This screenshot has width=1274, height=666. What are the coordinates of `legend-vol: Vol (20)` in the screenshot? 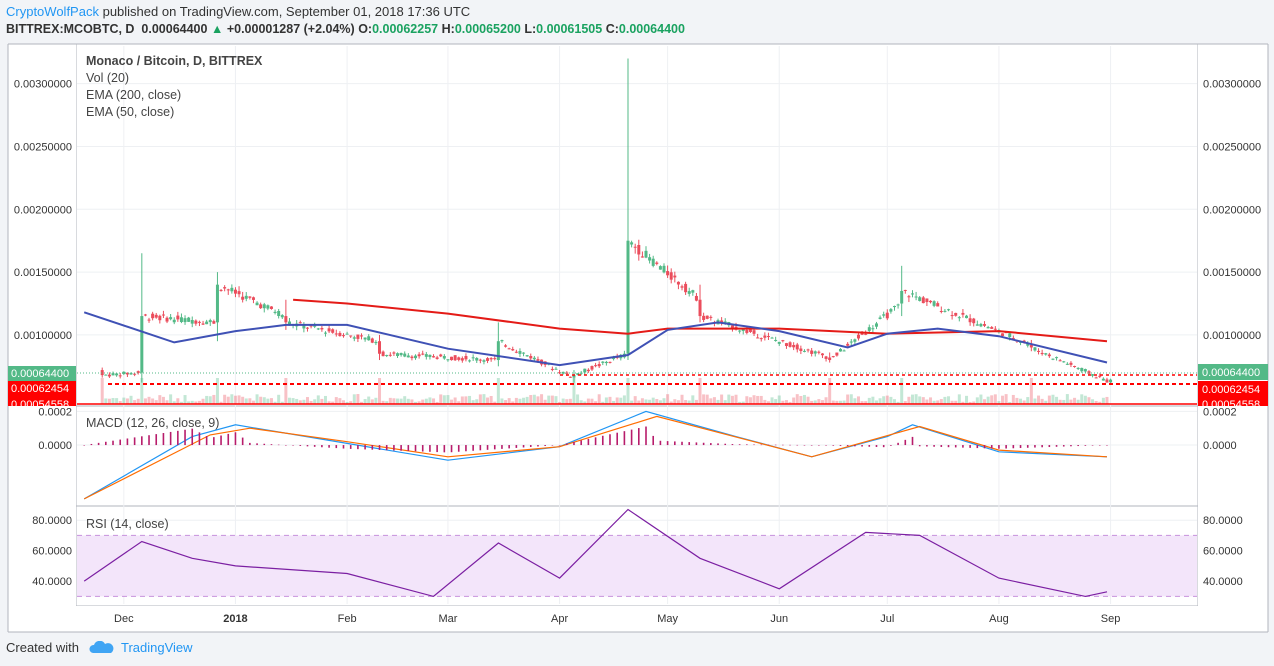 It's located at (107, 78).